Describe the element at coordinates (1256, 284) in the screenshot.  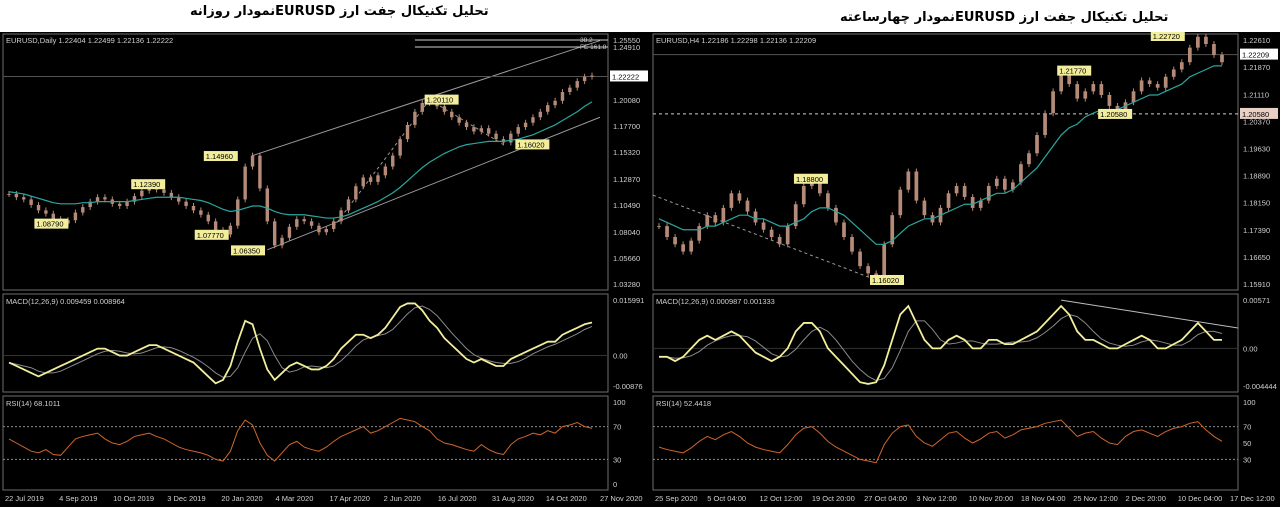
I see `price-tick-label: 1.15910` at that location.